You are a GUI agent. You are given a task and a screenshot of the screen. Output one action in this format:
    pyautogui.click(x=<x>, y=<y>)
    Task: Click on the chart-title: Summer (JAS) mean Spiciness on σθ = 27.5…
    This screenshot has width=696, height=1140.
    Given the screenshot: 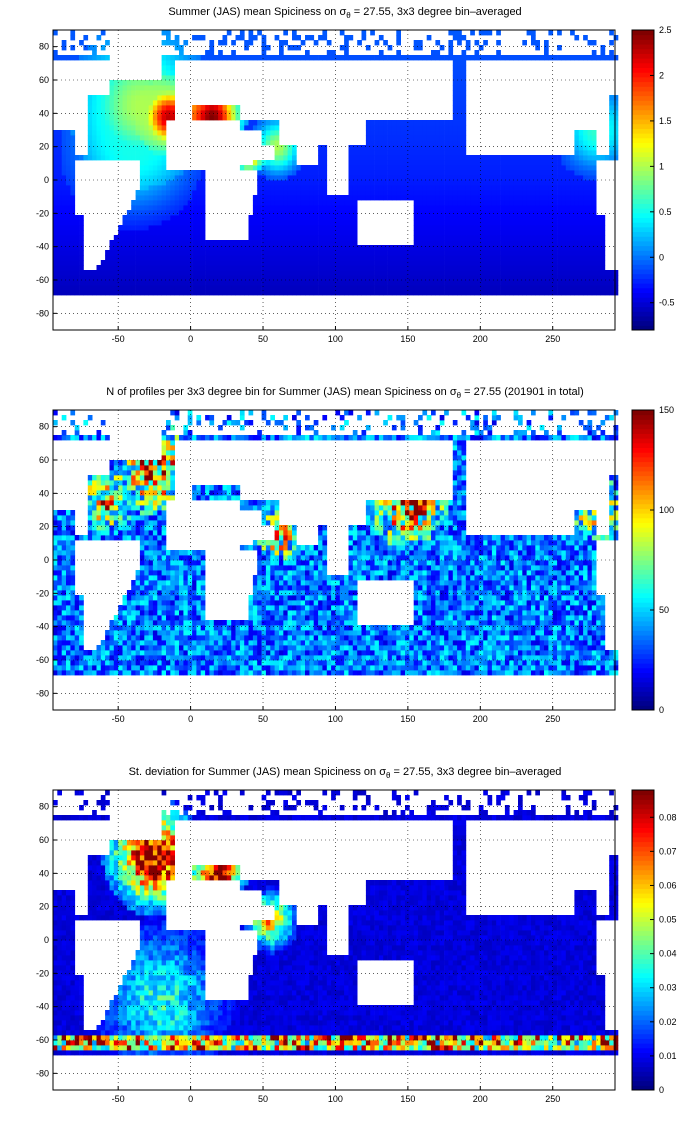 What is the action you would take?
    pyautogui.click(x=345, y=13)
    